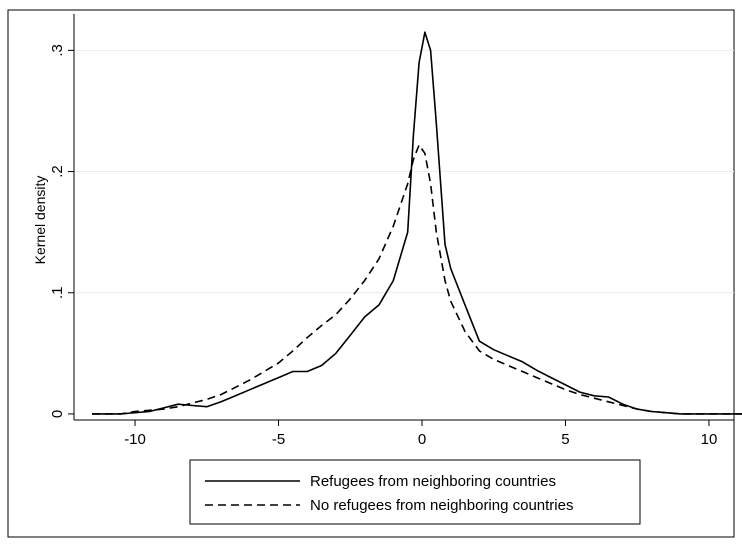 The height and width of the screenshot is (545, 742). I want to click on y-tick-label-0: 0, so click(57, 414).